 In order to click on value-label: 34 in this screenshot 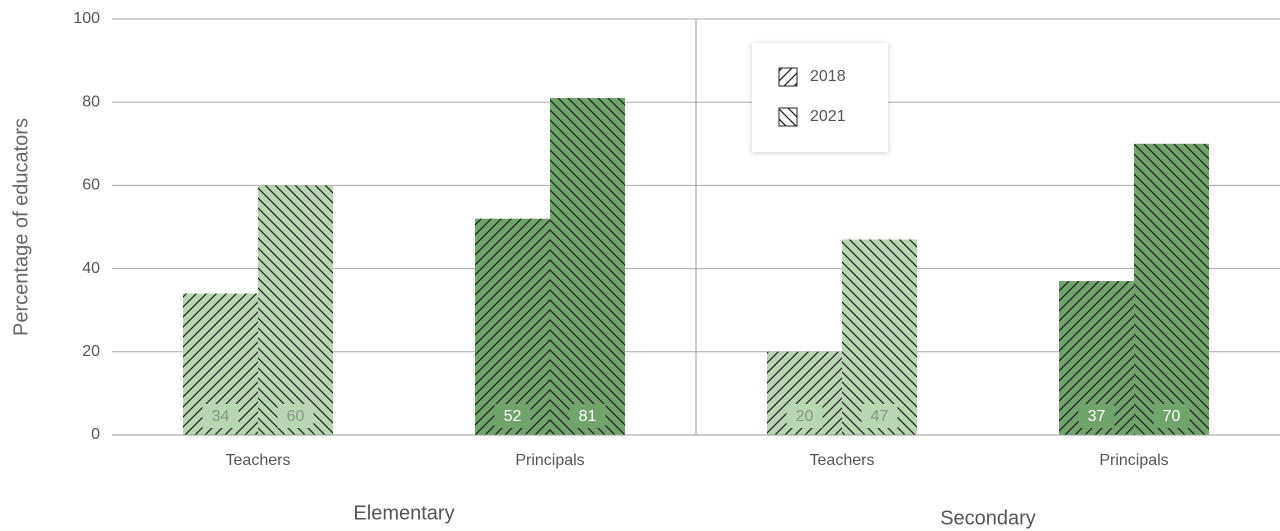, I will do `click(221, 416)`.